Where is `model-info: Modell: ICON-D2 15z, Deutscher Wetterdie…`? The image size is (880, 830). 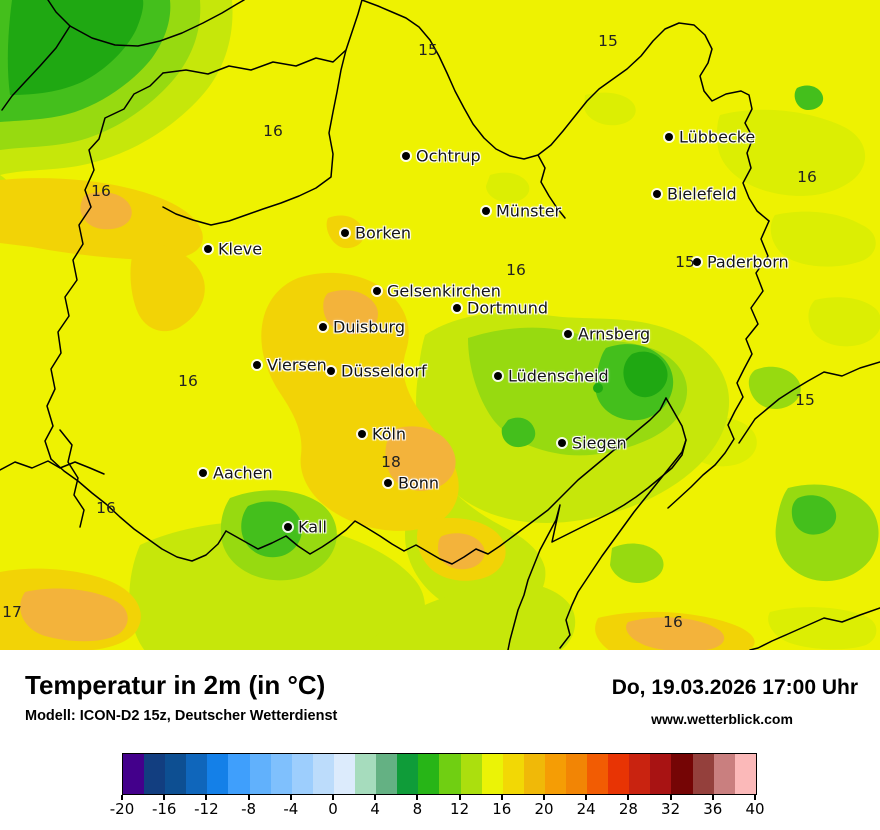
model-info: Modell: ICON-D2 15z, Deutscher Wetterdie… is located at coordinates (181, 716).